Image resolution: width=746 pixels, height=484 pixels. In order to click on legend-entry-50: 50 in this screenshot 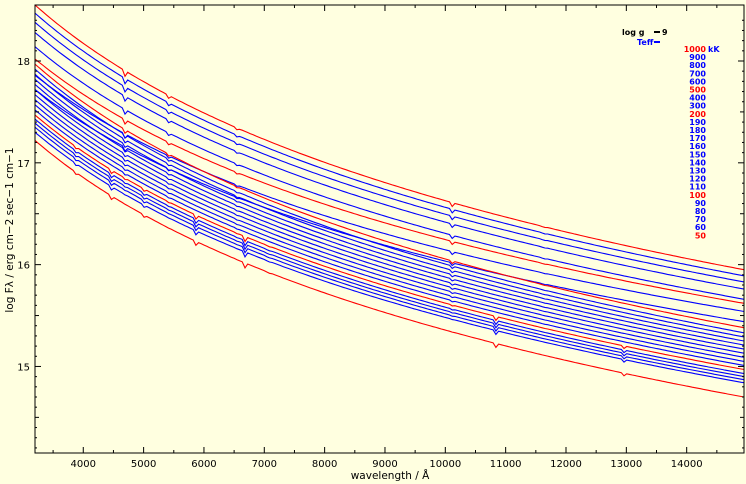, I will do `click(701, 235)`.